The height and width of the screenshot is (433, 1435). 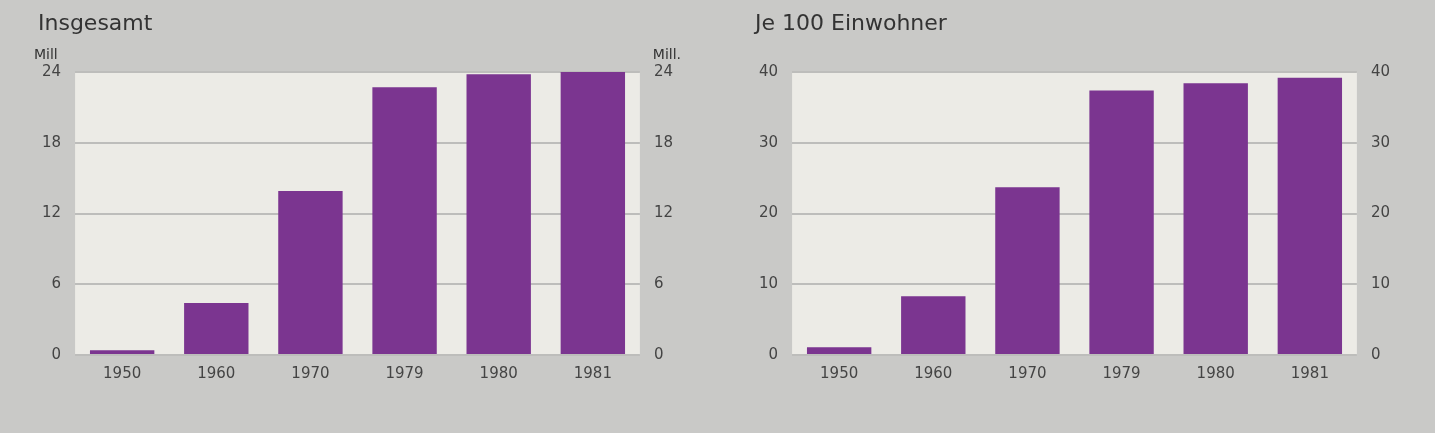 What do you see at coordinates (1380, 141) in the screenshot?
I see `y2-tick-label: 30` at bounding box center [1380, 141].